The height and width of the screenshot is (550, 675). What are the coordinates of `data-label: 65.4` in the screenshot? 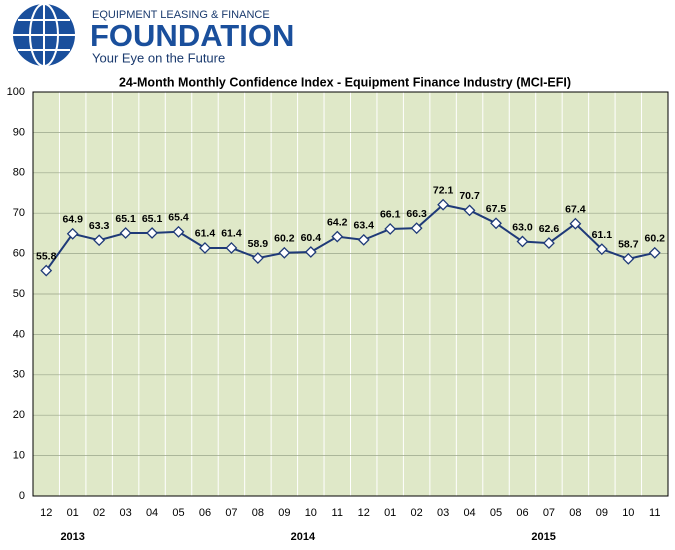 It's located at (178, 218).